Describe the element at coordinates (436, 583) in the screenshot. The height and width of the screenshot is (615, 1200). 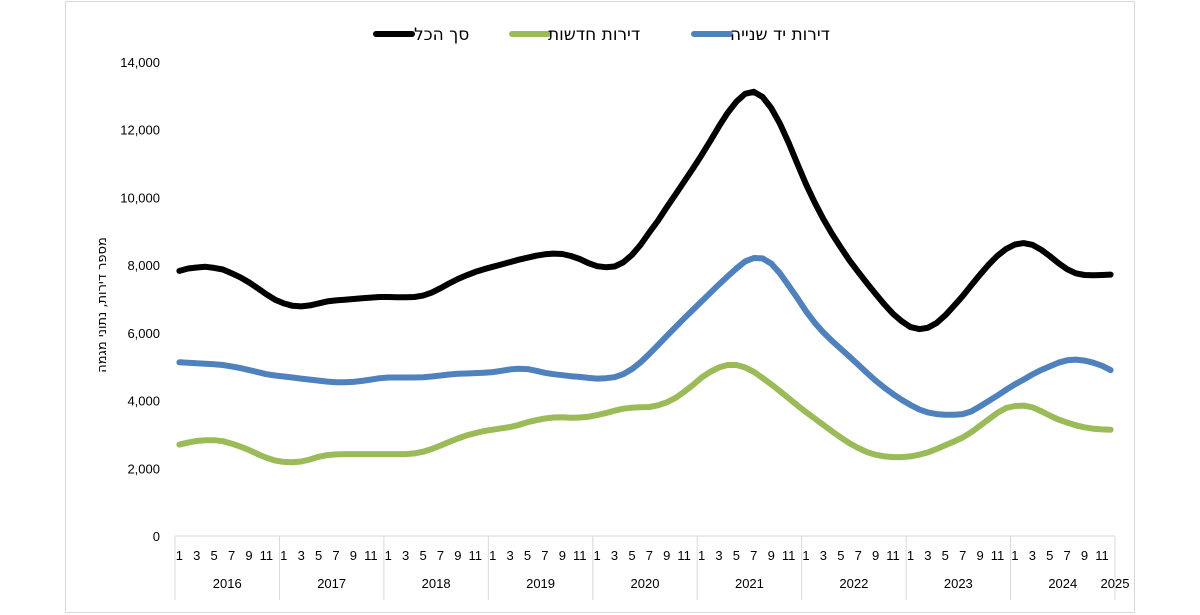
I see `x-year-label: 2018` at that location.